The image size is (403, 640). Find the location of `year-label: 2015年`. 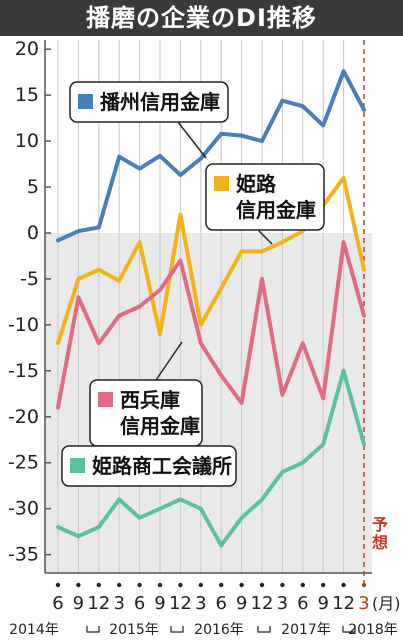

year-label: 2015年 is located at coordinates (134, 630).